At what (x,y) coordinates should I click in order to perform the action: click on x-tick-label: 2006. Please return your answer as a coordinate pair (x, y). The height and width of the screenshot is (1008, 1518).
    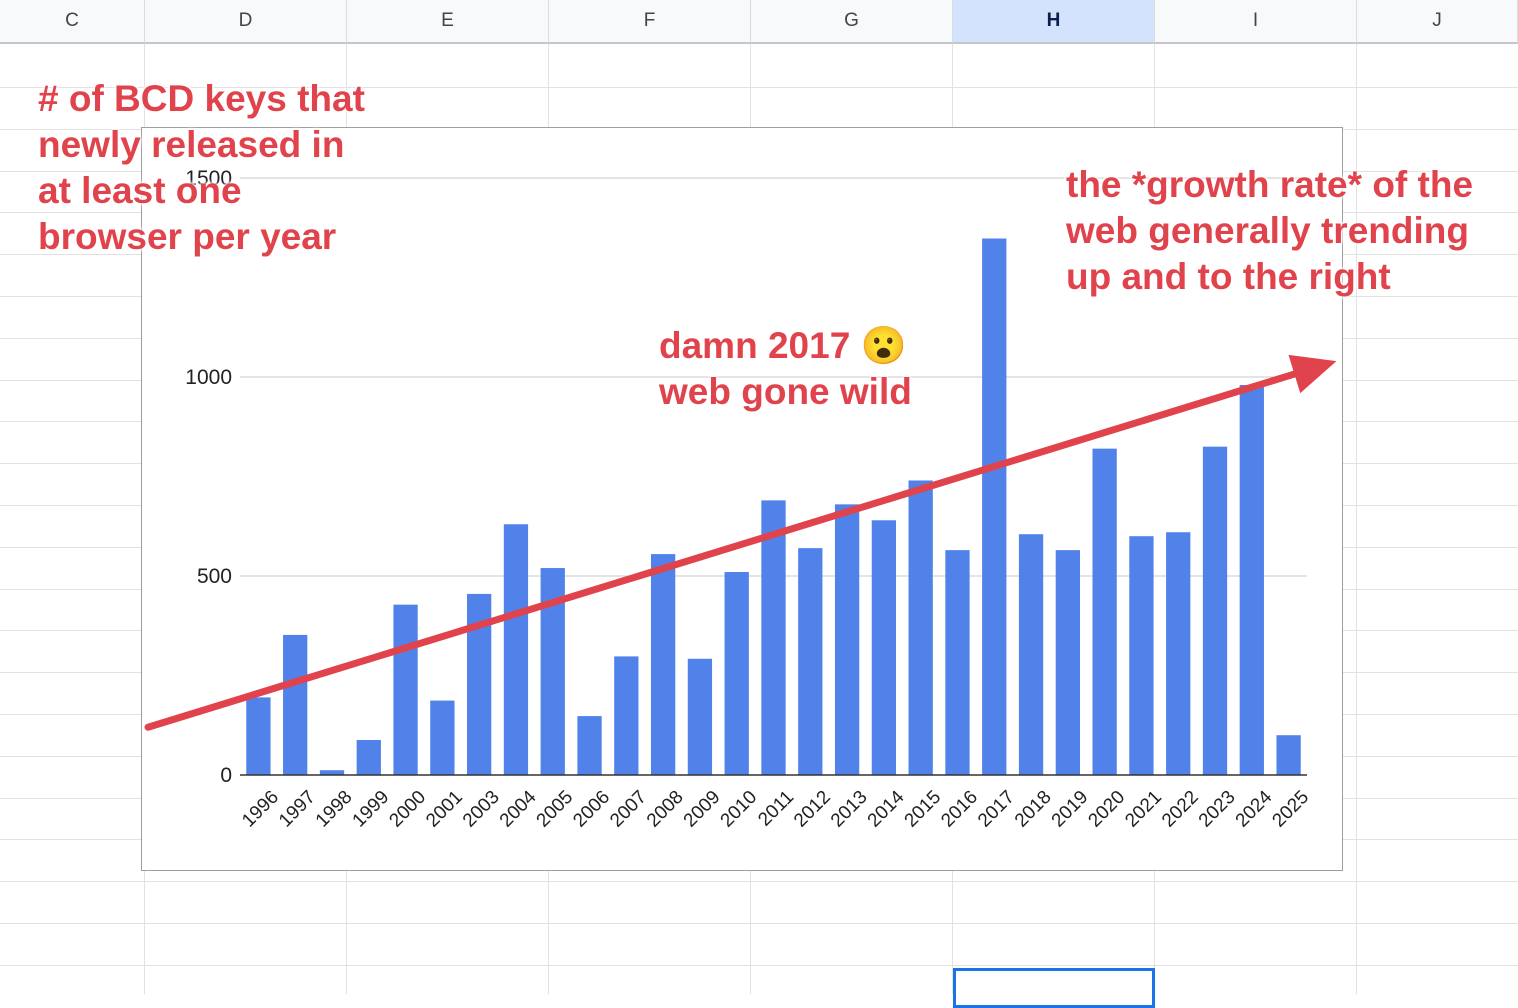
    Looking at the image, I should click on (591, 809).